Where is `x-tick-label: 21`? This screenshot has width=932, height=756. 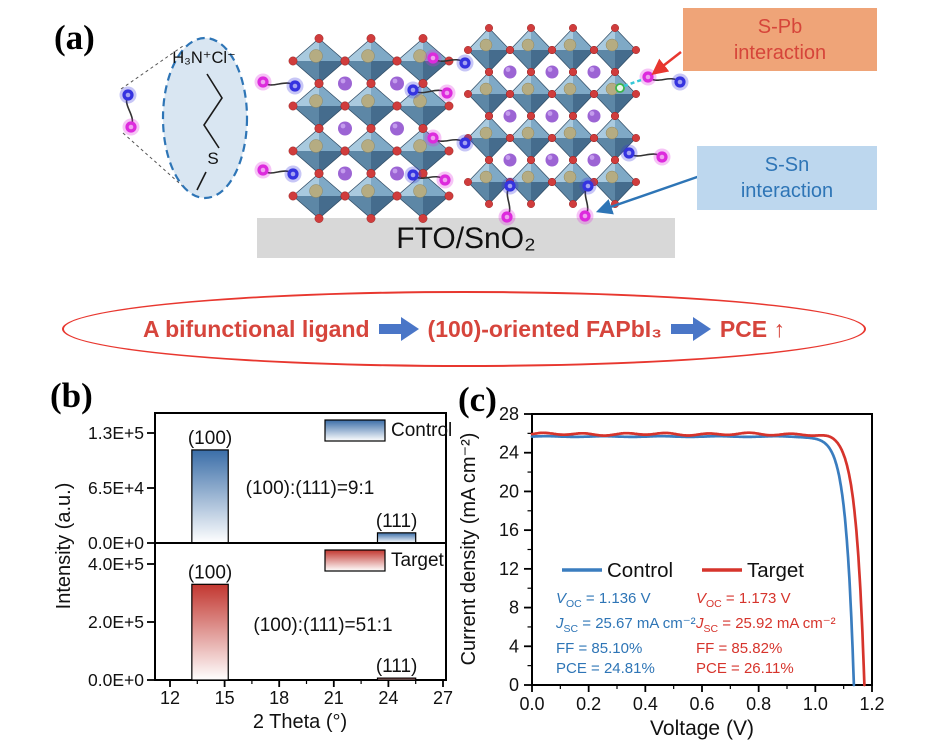 x-tick-label: 21 is located at coordinates (334, 698).